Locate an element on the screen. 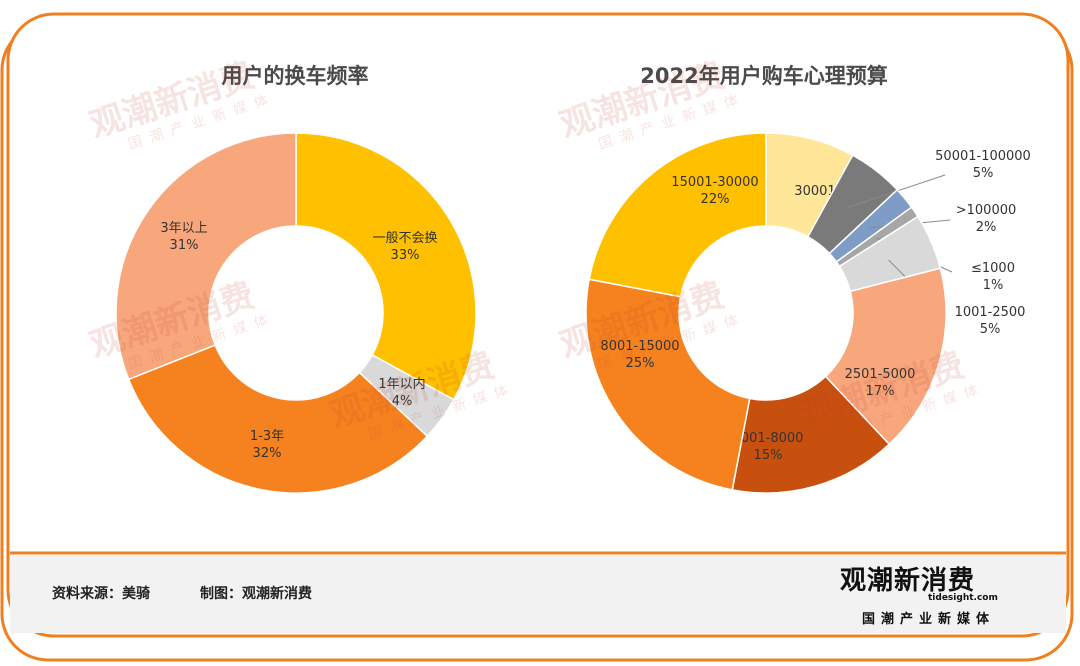 Image resolution: width=1080 pixels, height=666 pixels. slice-percent: 2% is located at coordinates (986, 227).